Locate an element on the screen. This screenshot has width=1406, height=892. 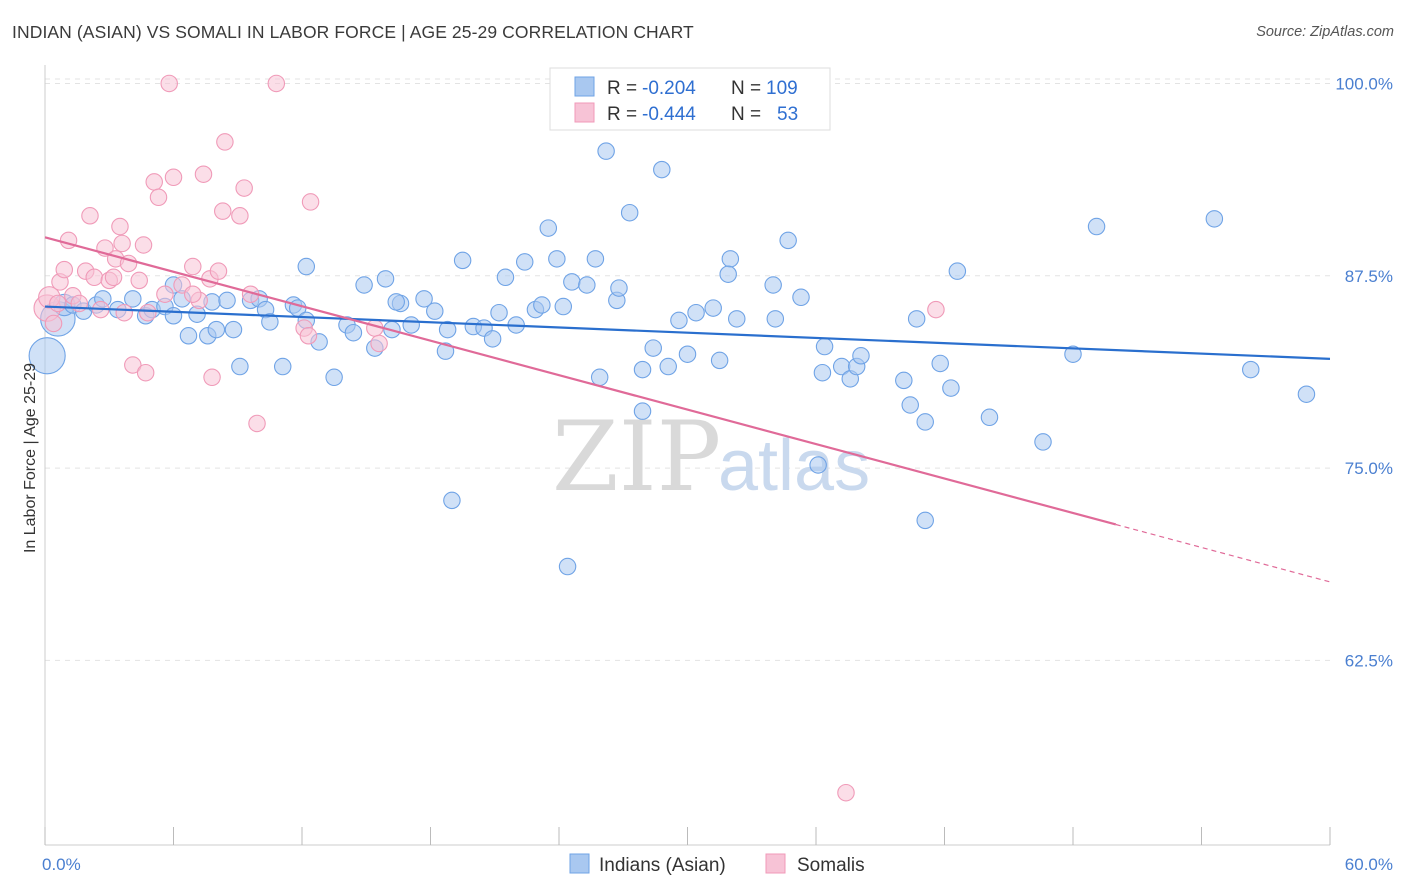
watermark-zip: ZIP is located at coordinates (636, 457).